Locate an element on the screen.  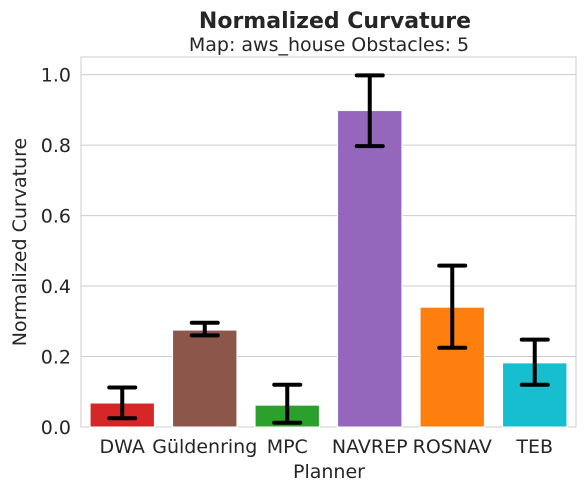
y-tick-label: 0.8 is located at coordinates (56, 146).